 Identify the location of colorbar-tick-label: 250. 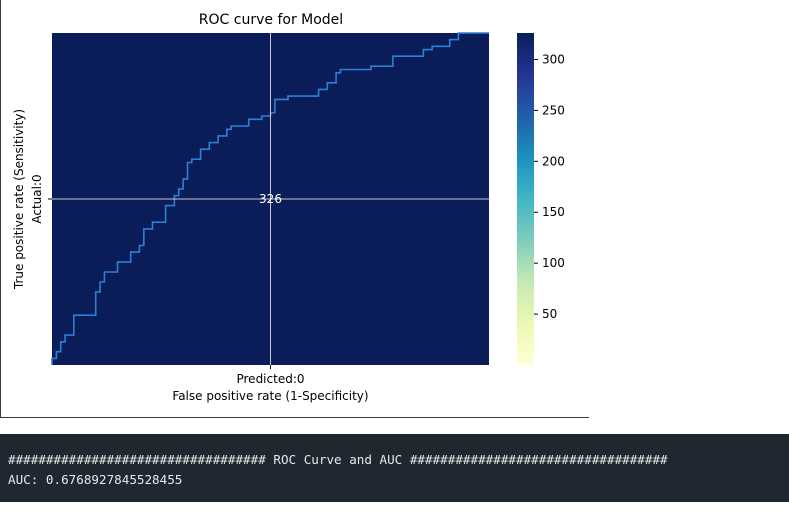
(553, 110).